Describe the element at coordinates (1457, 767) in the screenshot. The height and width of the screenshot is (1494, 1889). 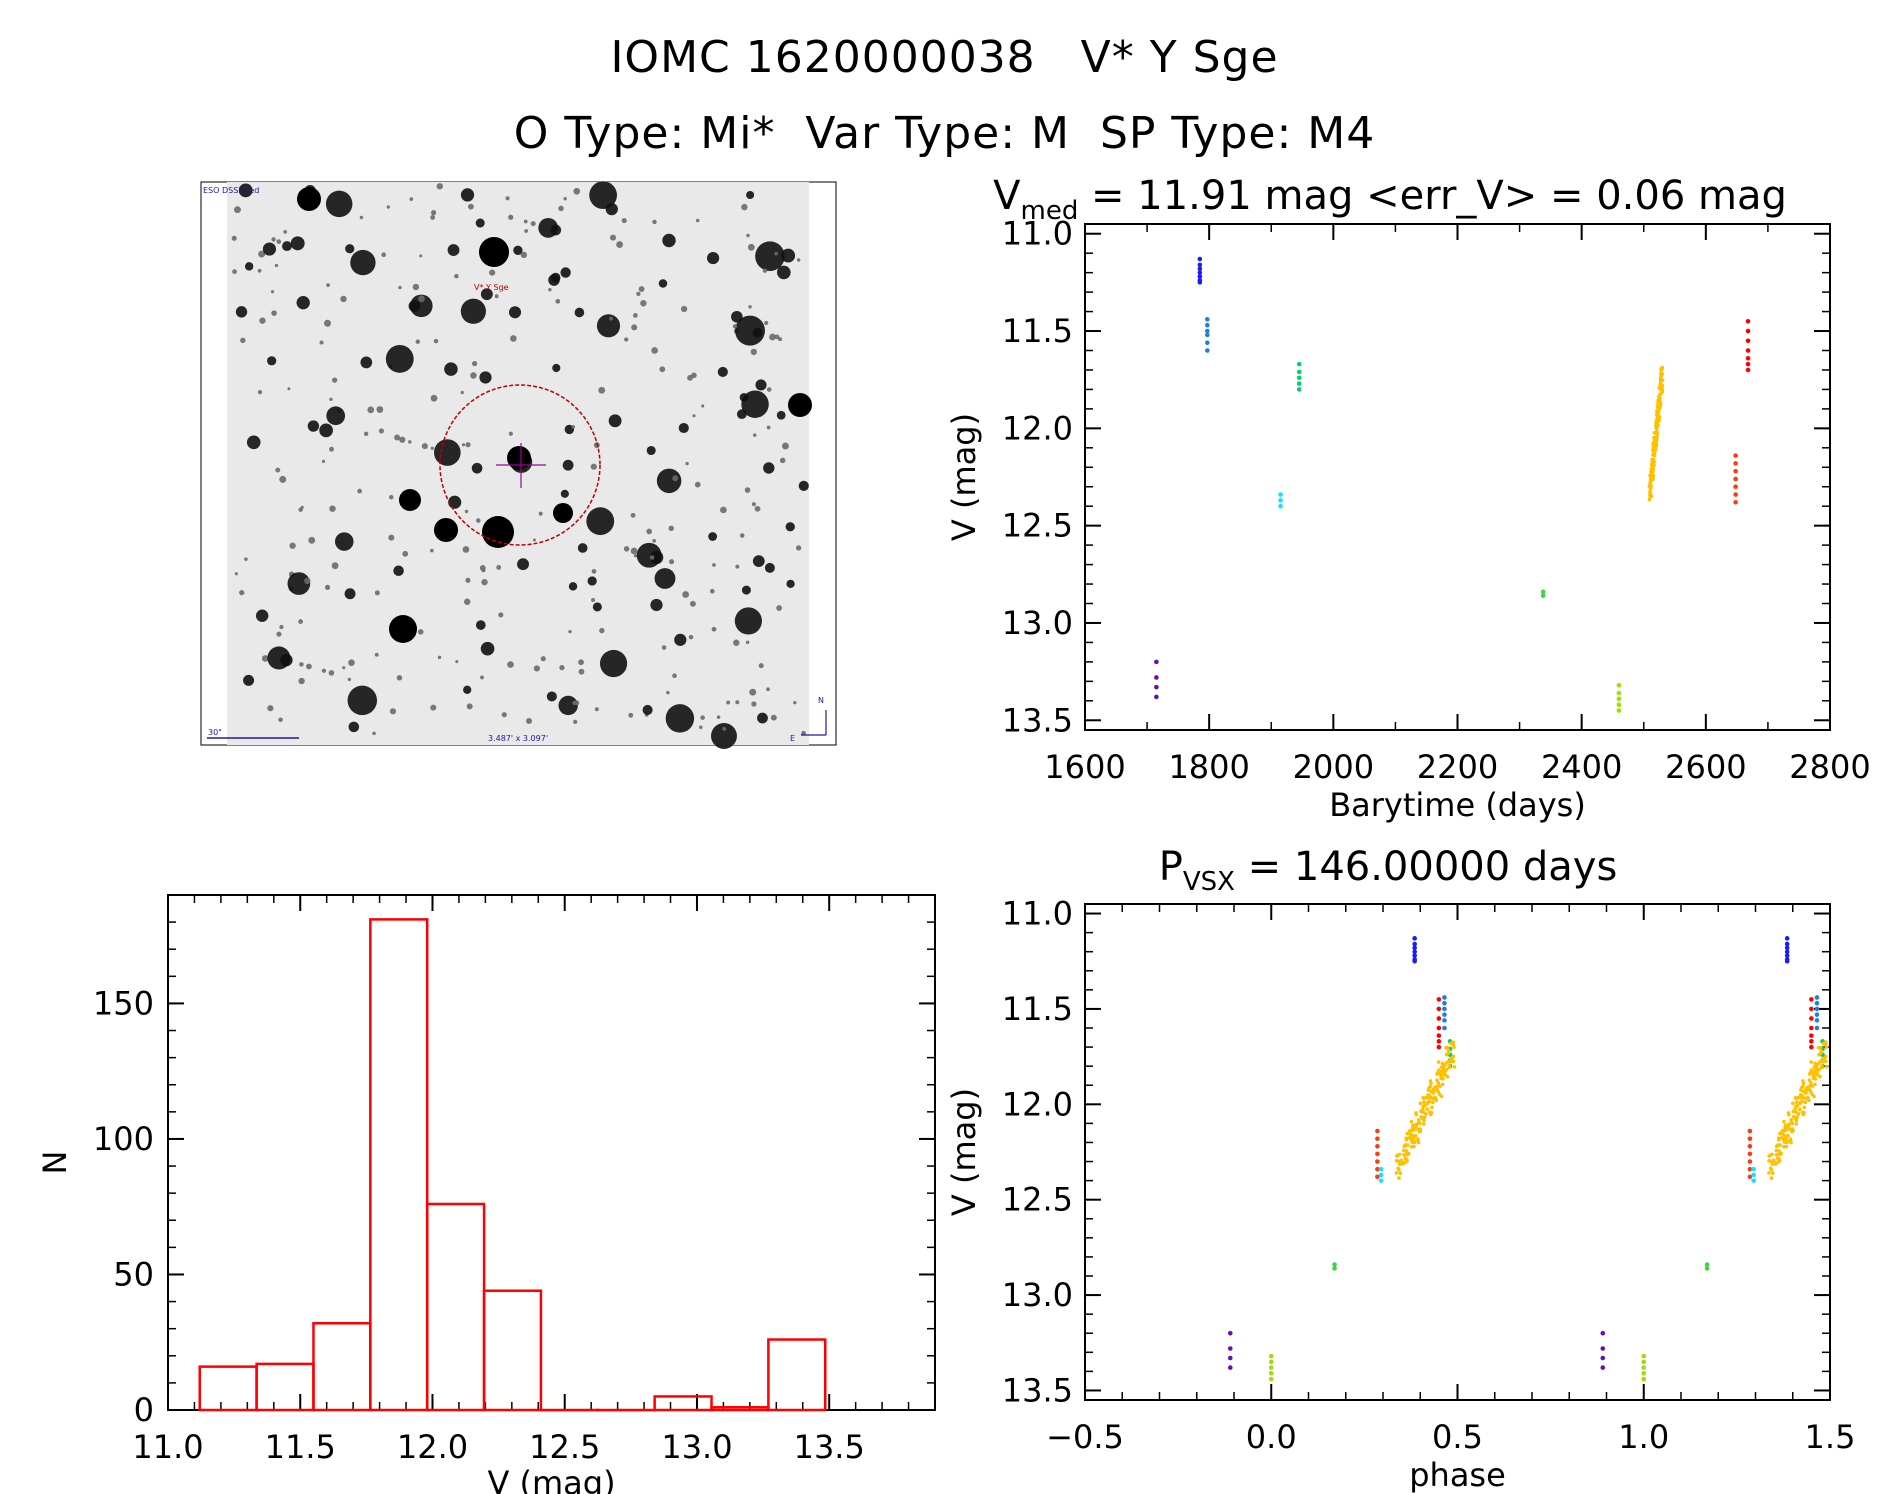
I see `lc-xtick-label: 2200` at that location.